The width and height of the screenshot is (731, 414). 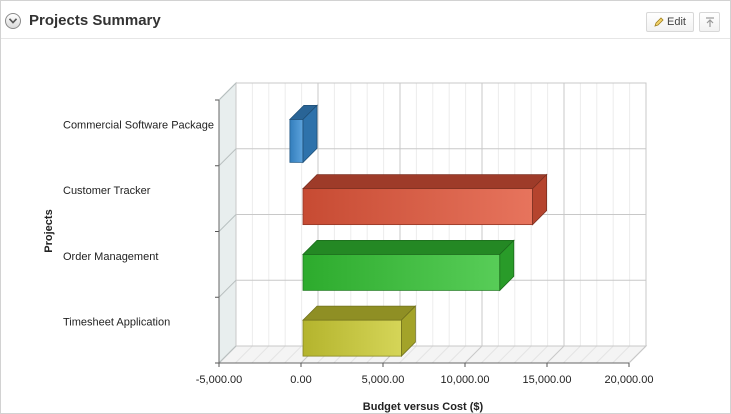 I want to click on bar-side-customer-tracker, so click(x=539, y=199).